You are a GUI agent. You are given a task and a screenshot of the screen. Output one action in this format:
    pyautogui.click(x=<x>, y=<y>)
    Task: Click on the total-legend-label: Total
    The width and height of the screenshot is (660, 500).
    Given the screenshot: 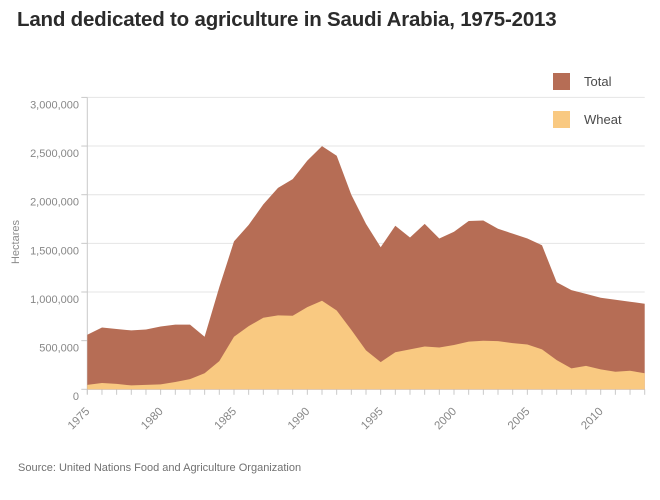 What is the action you would take?
    pyautogui.click(x=598, y=81)
    